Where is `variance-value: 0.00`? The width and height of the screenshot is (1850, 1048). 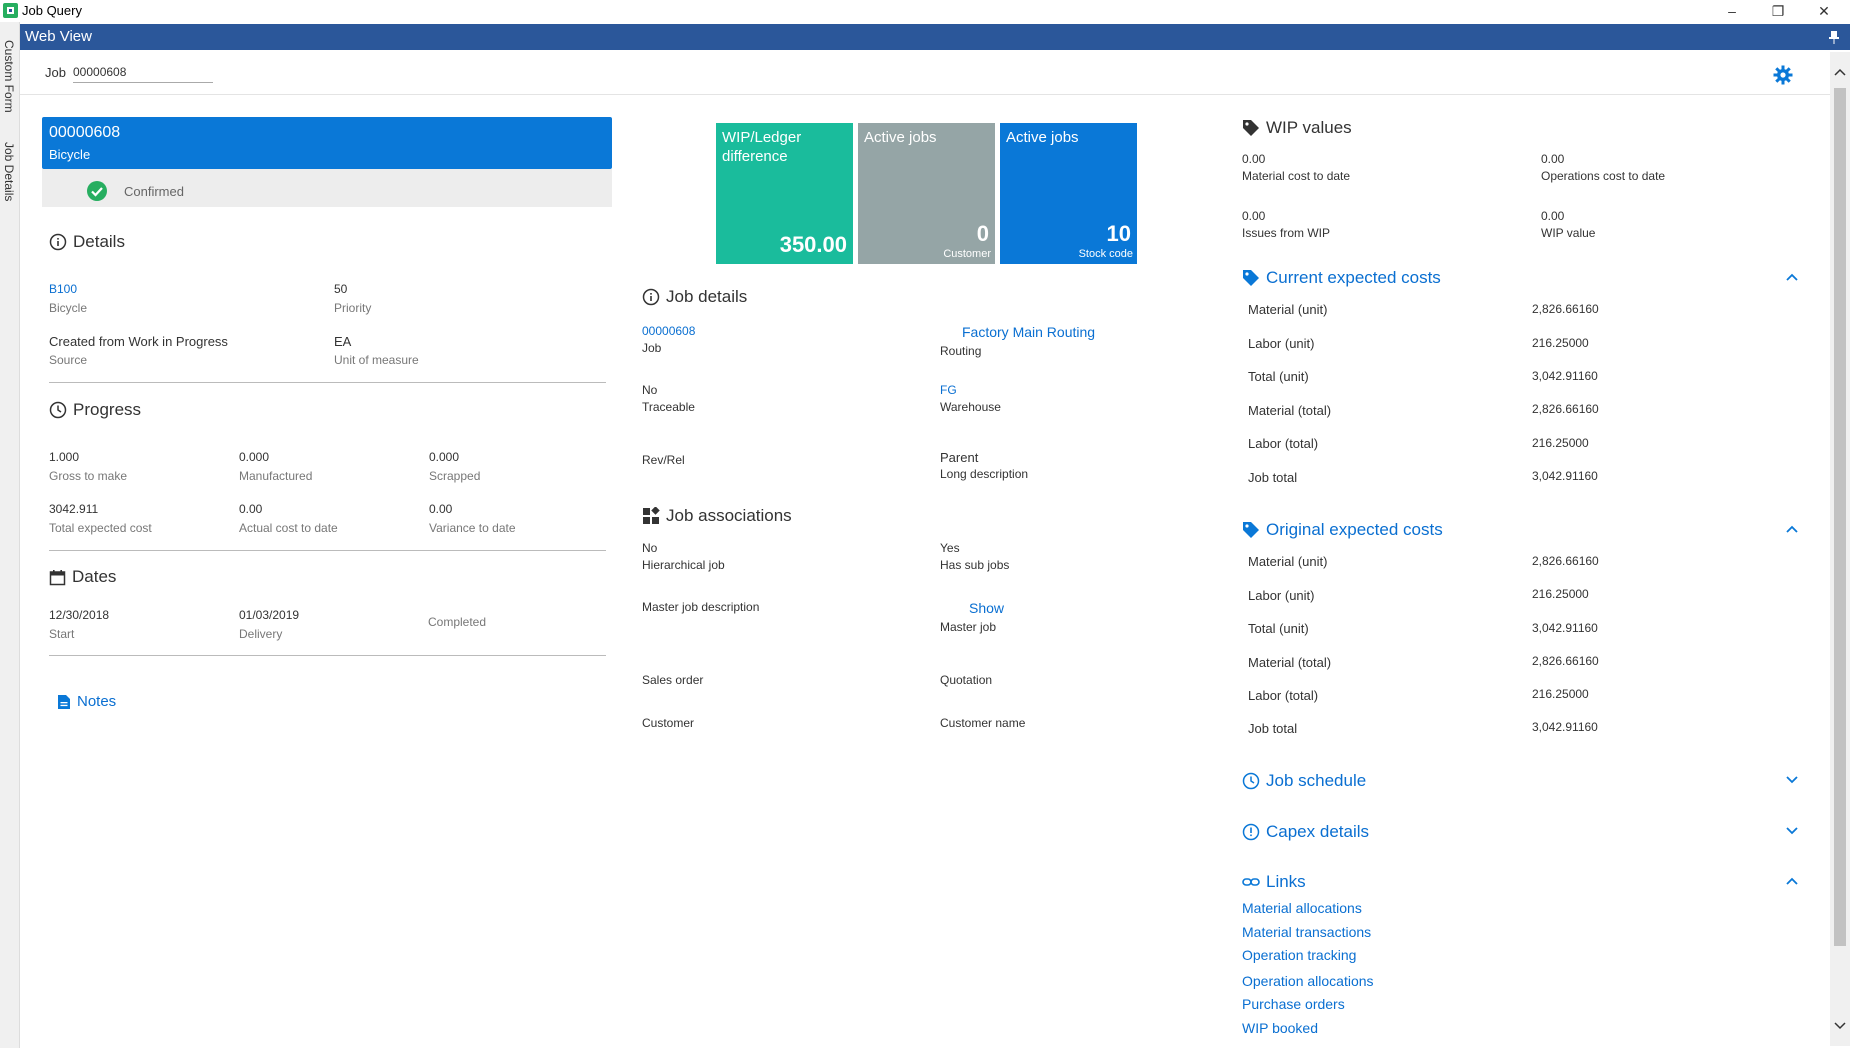
variance-value: 0.00 is located at coordinates (441, 509).